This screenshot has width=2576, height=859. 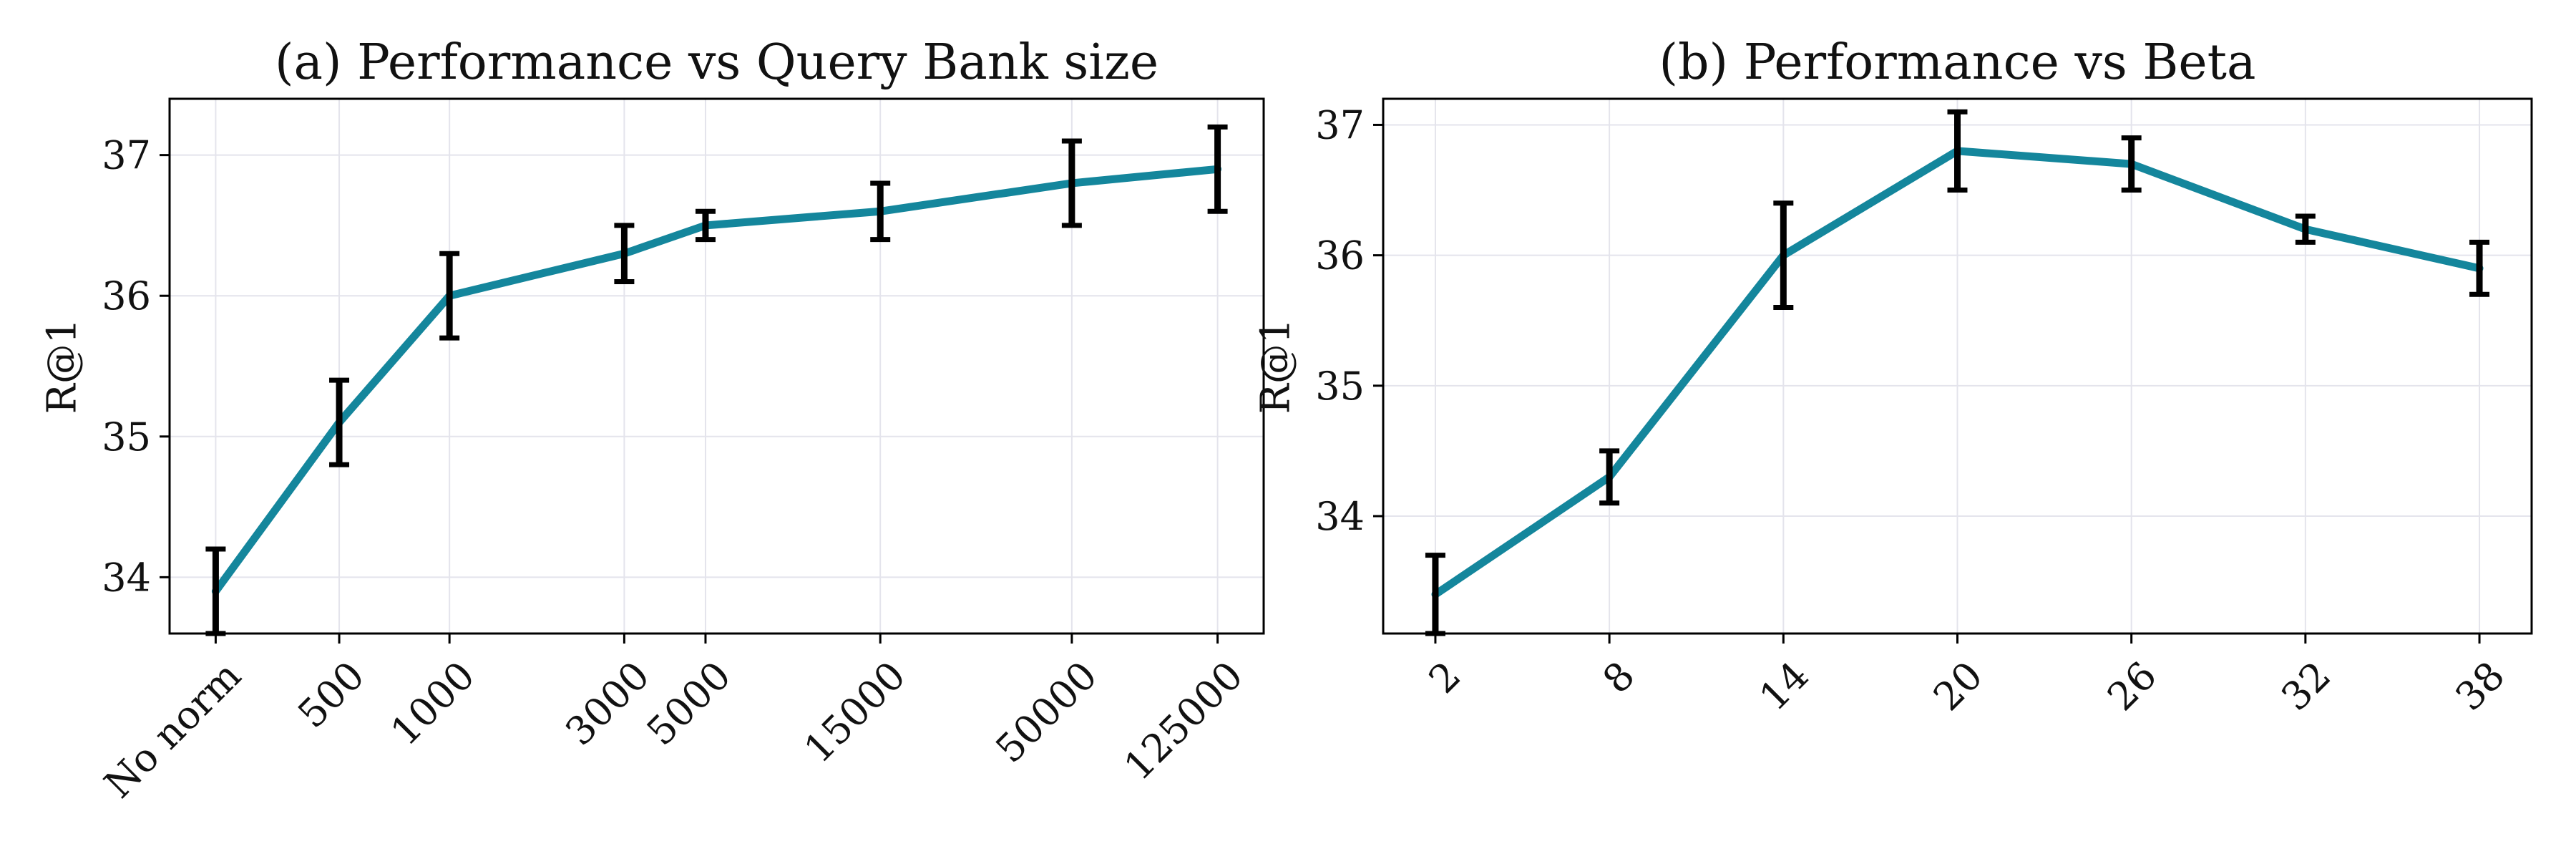 I want to click on left-chart-xtick-label: 1000, so click(x=433, y=703).